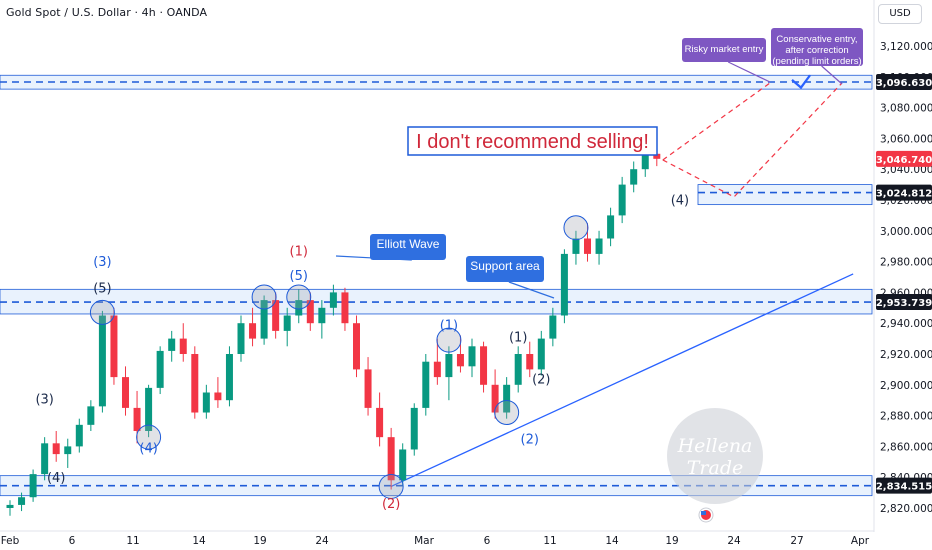 This screenshot has width=932, height=550. I want to click on projection-conservative, so click(752, 140).